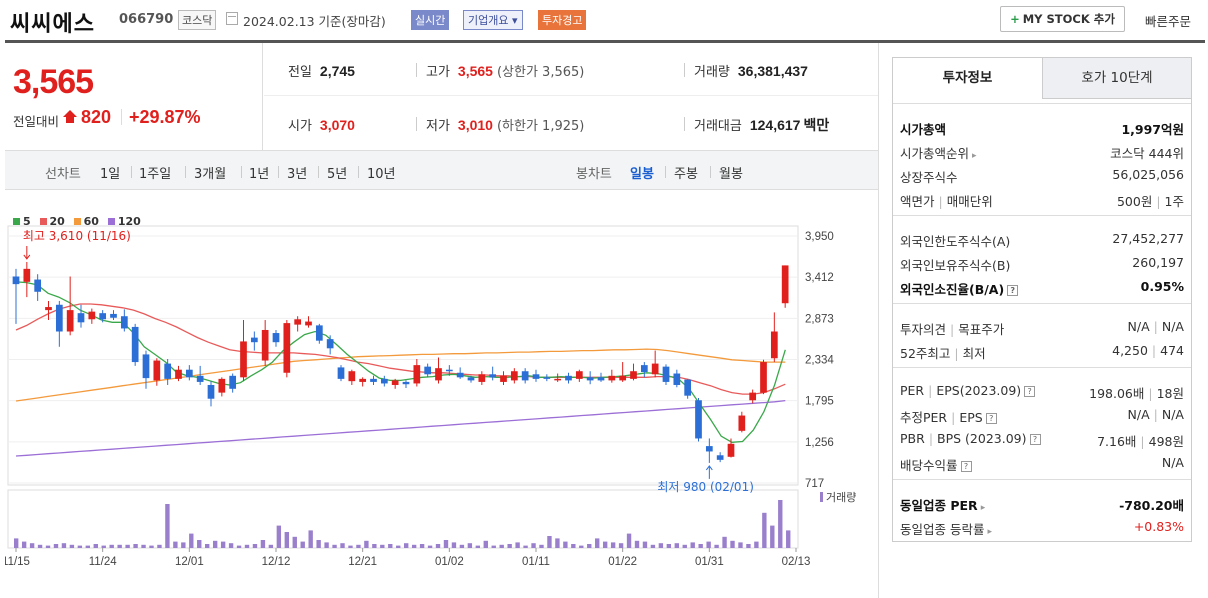 This screenshot has width=1208, height=598. What do you see at coordinates (197, 20) in the screenshot?
I see `market-badge: 코스닥` at bounding box center [197, 20].